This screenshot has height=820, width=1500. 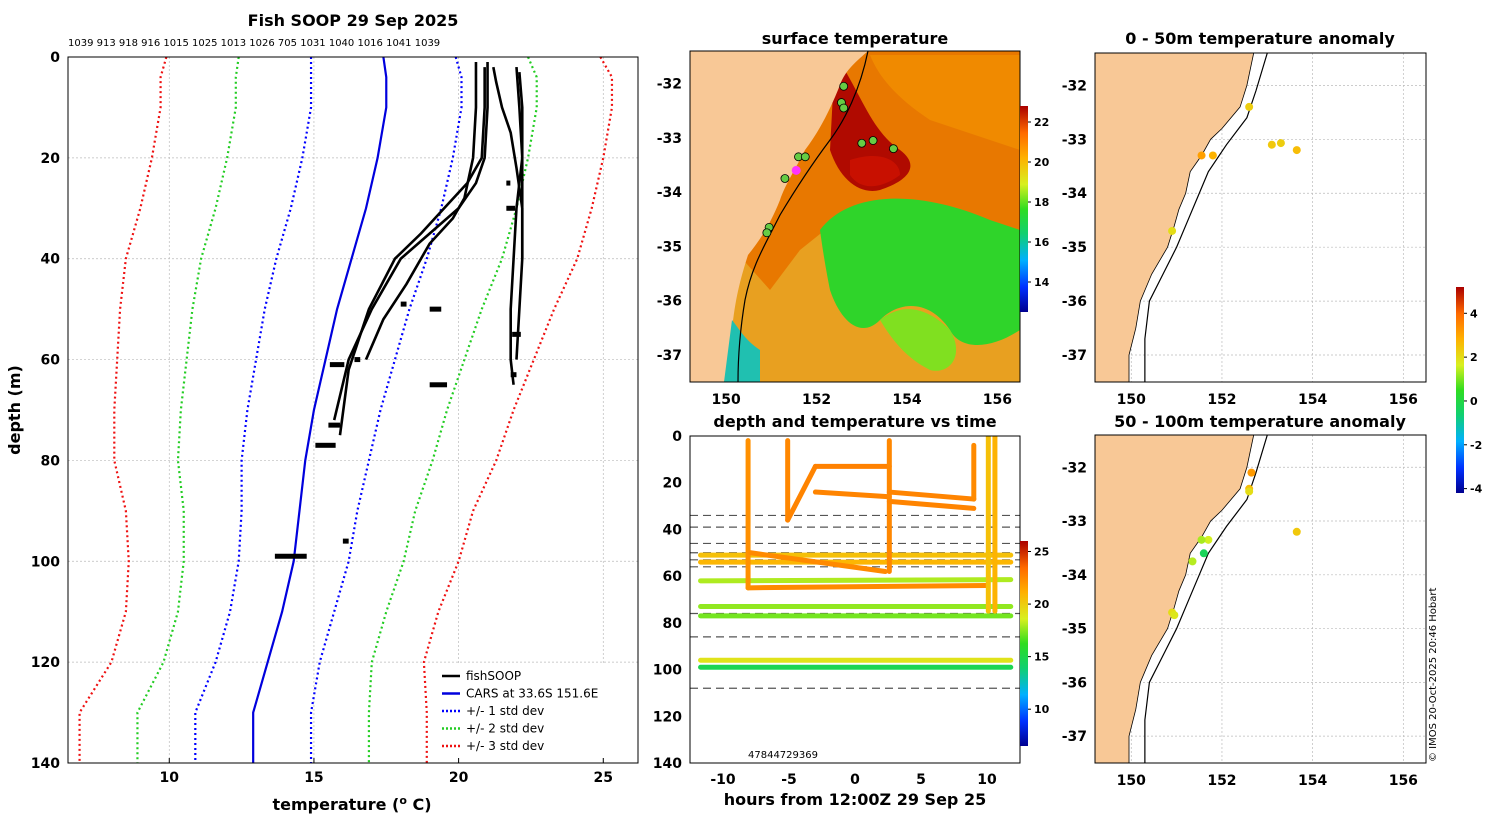 I want to click on y-tick-label: -32, so click(x=1074, y=468).